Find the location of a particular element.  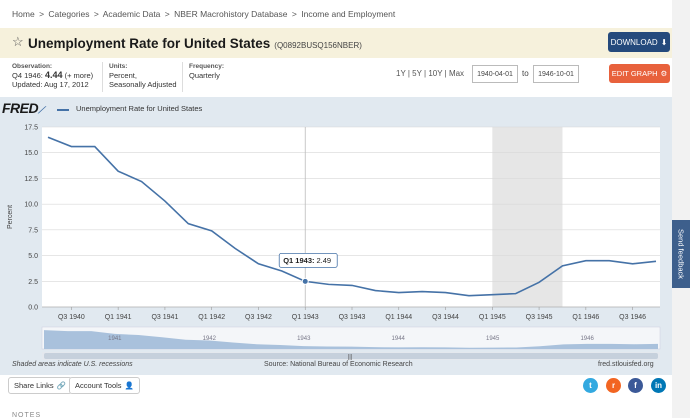

y-tick-label: 5.0 is located at coordinates (33, 256).